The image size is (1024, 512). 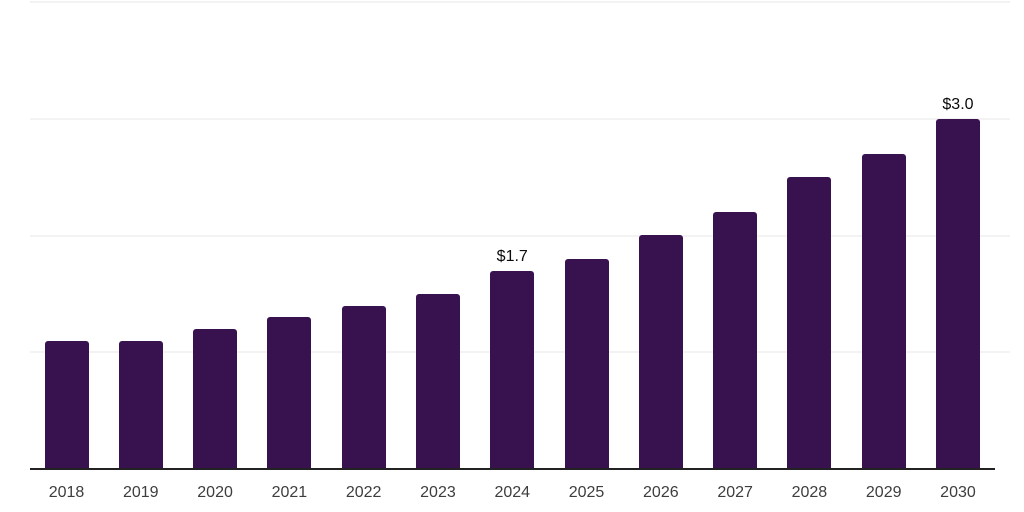 What do you see at coordinates (661, 492) in the screenshot?
I see `x-tick-2026: 2026` at bounding box center [661, 492].